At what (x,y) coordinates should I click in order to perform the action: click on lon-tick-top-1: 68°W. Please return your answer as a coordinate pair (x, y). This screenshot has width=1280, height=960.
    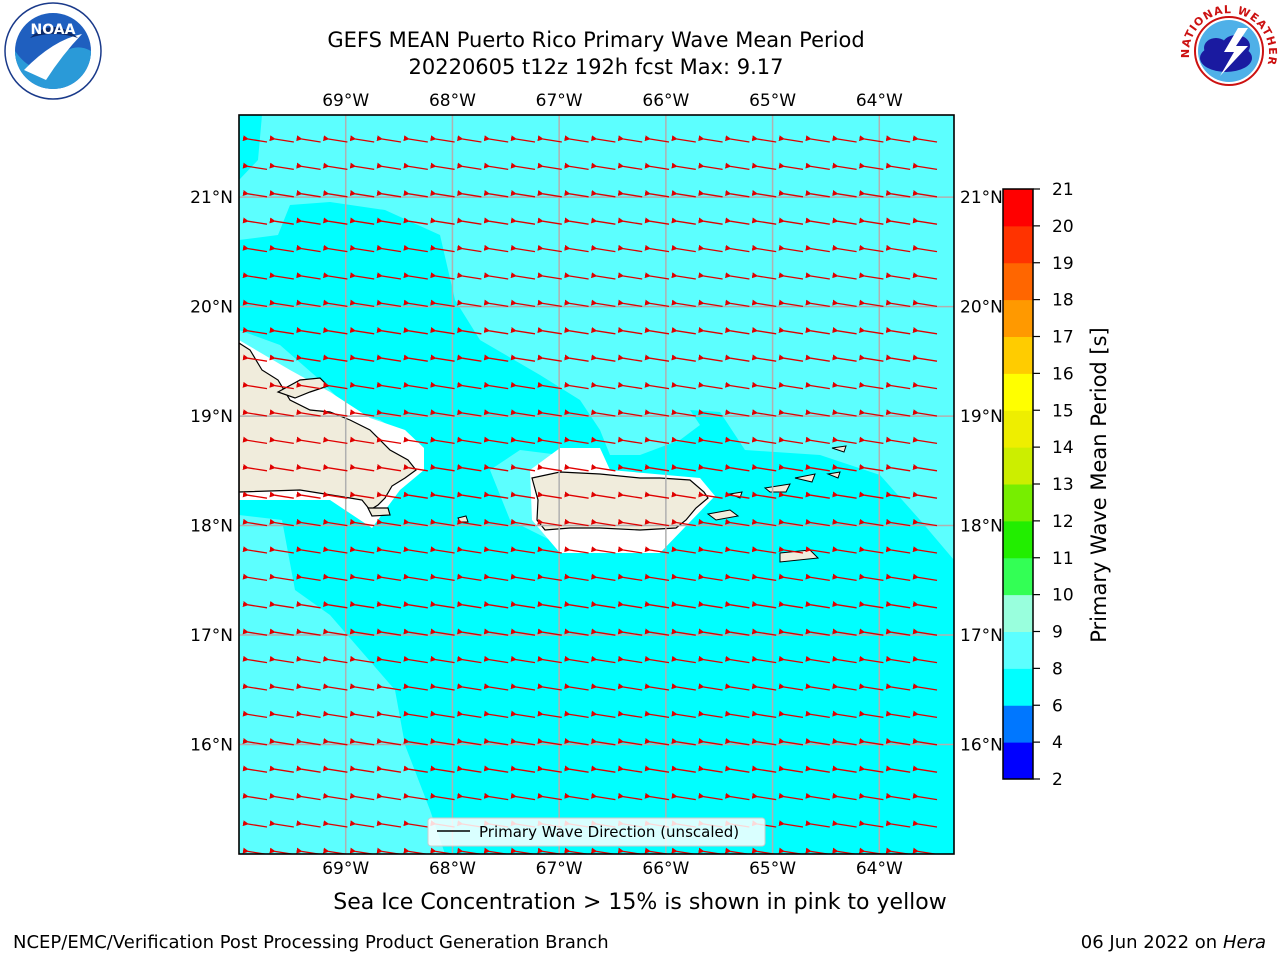
    Looking at the image, I should click on (452, 101).